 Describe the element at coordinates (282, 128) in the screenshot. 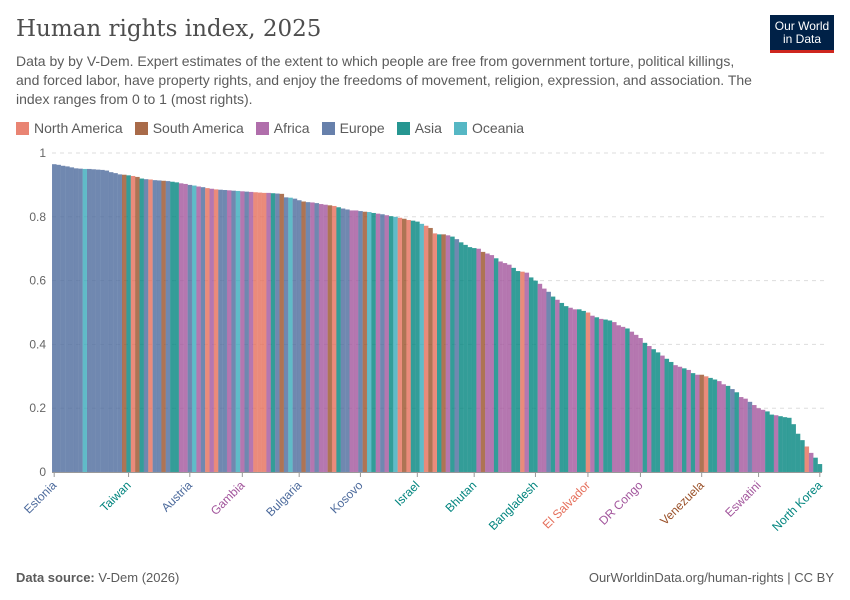

I see `legend-item-africa: Africa` at that location.